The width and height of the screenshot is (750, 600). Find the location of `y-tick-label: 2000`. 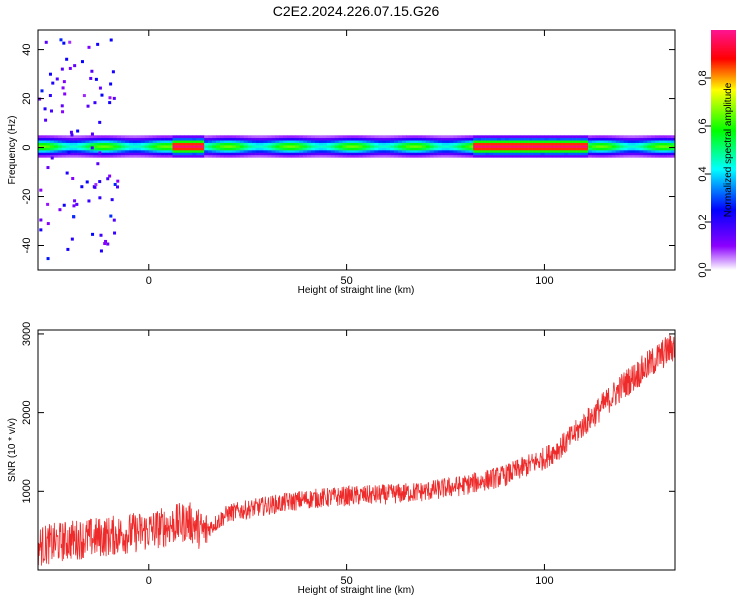

y-tick-label: 2000 is located at coordinates (27, 412).